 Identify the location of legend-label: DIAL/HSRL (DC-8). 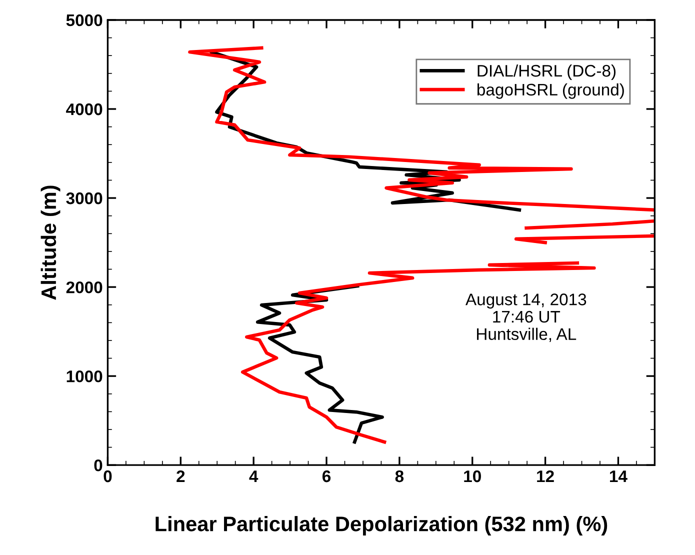
(547, 72).